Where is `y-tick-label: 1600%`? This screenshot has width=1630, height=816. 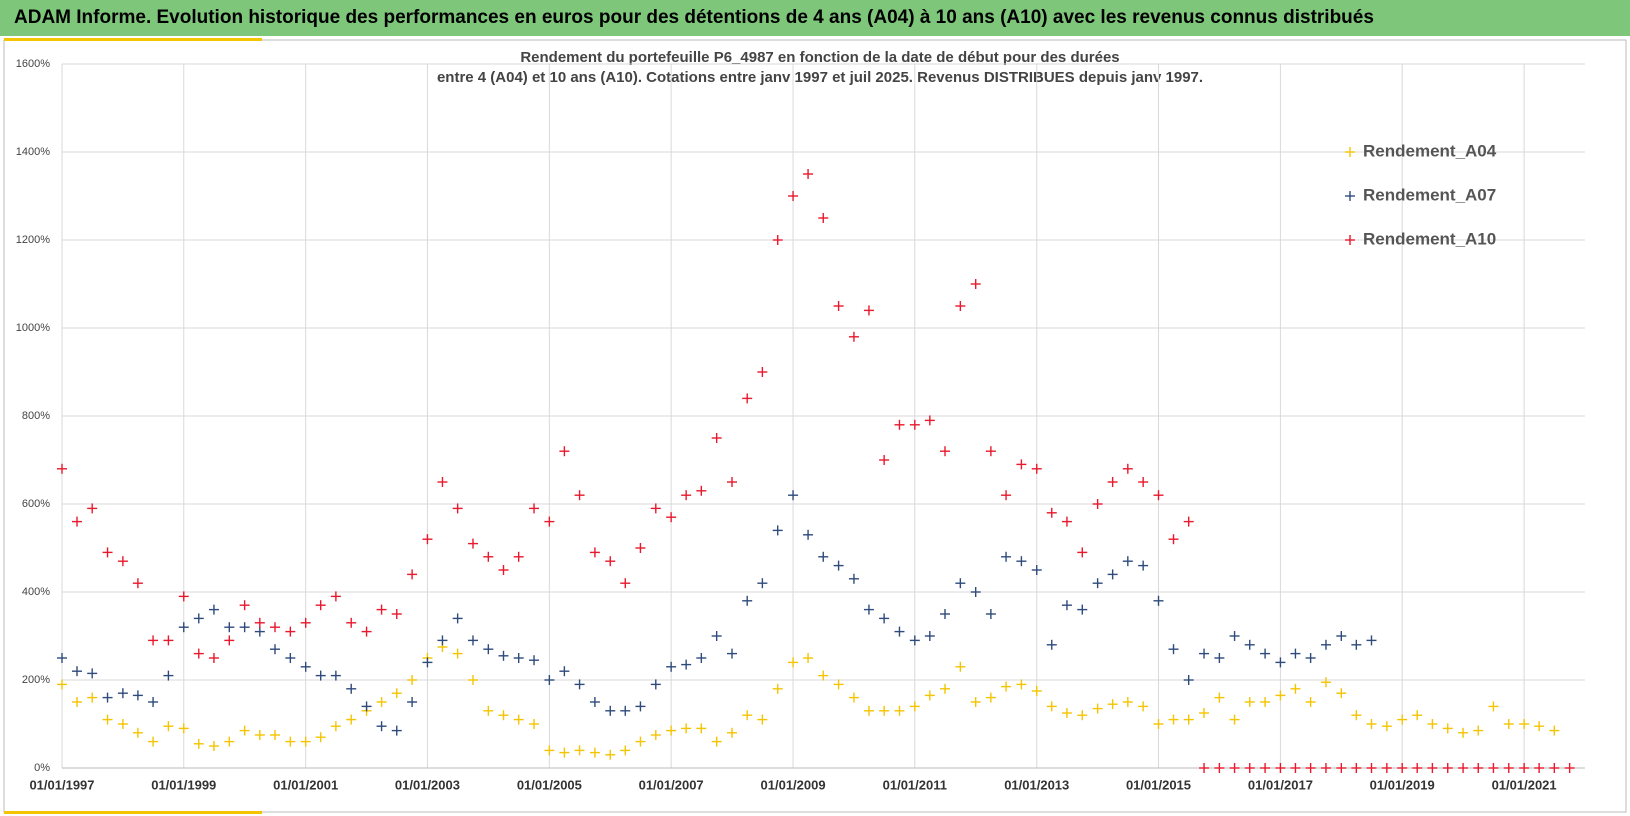 y-tick-label: 1600% is located at coordinates (33, 64).